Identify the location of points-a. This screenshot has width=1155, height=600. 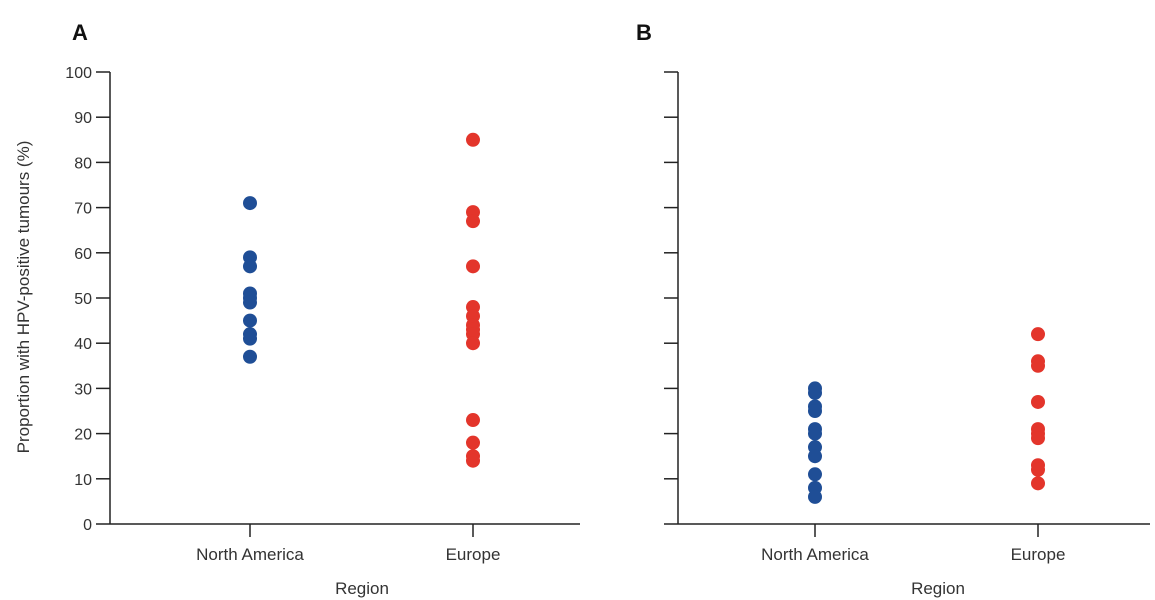
(361, 300).